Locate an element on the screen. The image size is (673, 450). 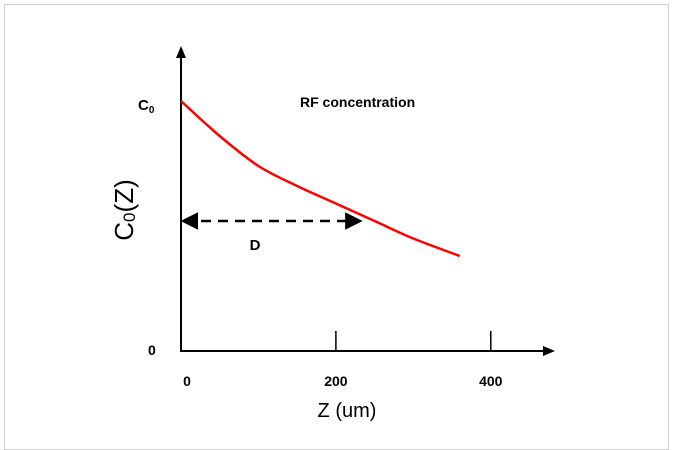
concentration-curve is located at coordinates (320, 179).